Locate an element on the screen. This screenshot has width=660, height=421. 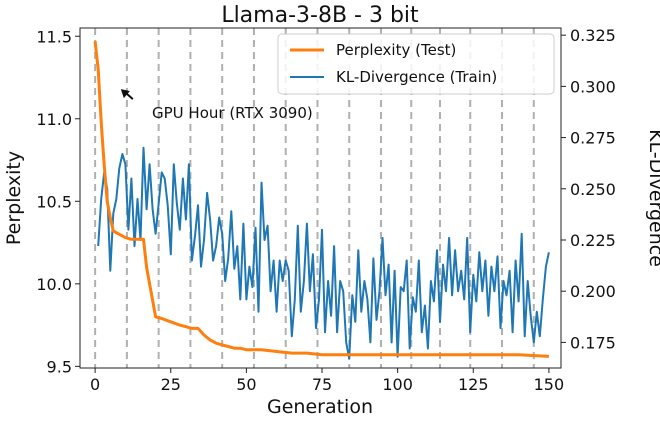
annotation-text: GPU Hour (RTX 3090) is located at coordinates (232, 113).